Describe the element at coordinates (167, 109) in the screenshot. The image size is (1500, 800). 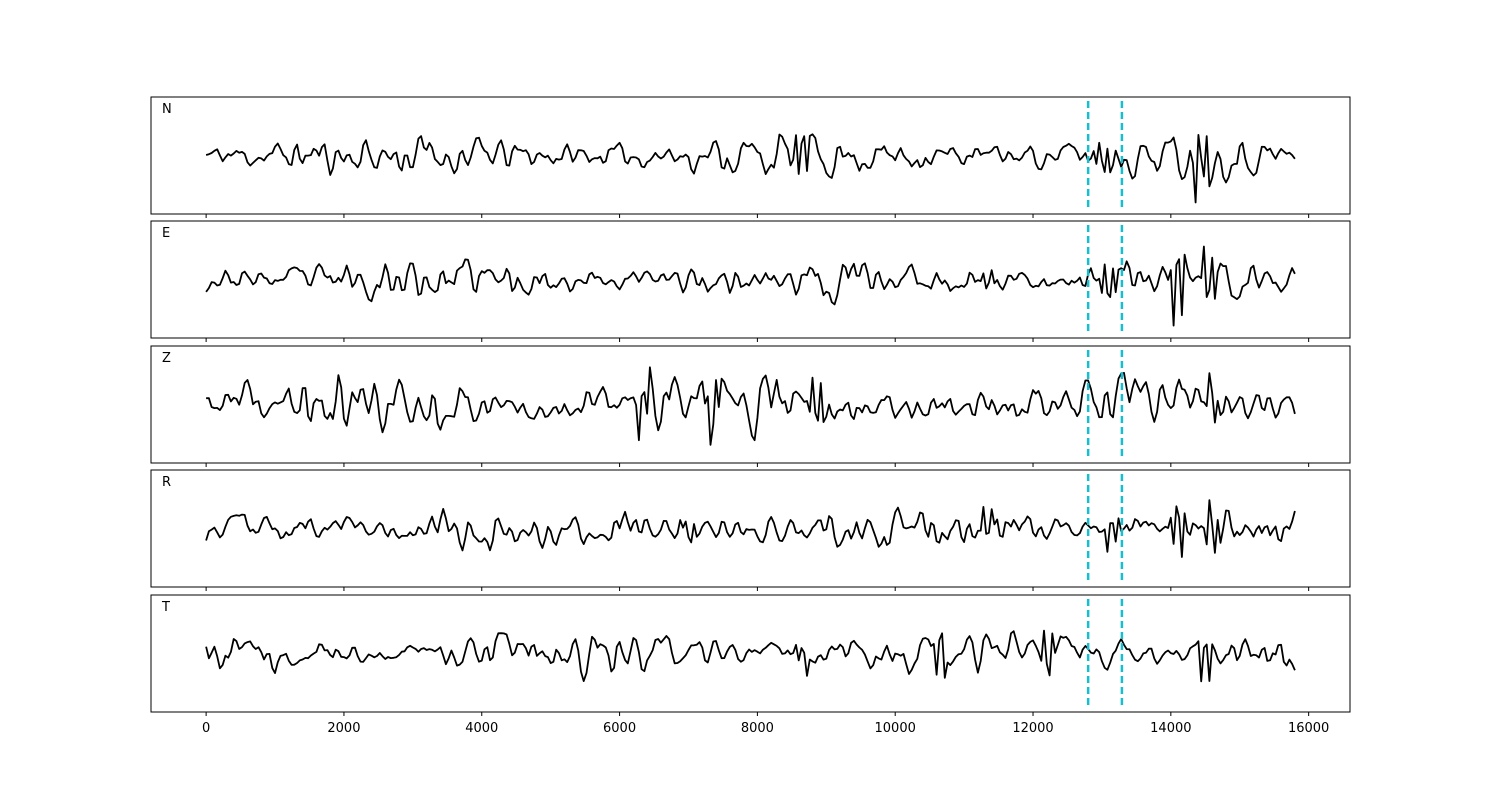
I see `panel-label-n: N` at that location.